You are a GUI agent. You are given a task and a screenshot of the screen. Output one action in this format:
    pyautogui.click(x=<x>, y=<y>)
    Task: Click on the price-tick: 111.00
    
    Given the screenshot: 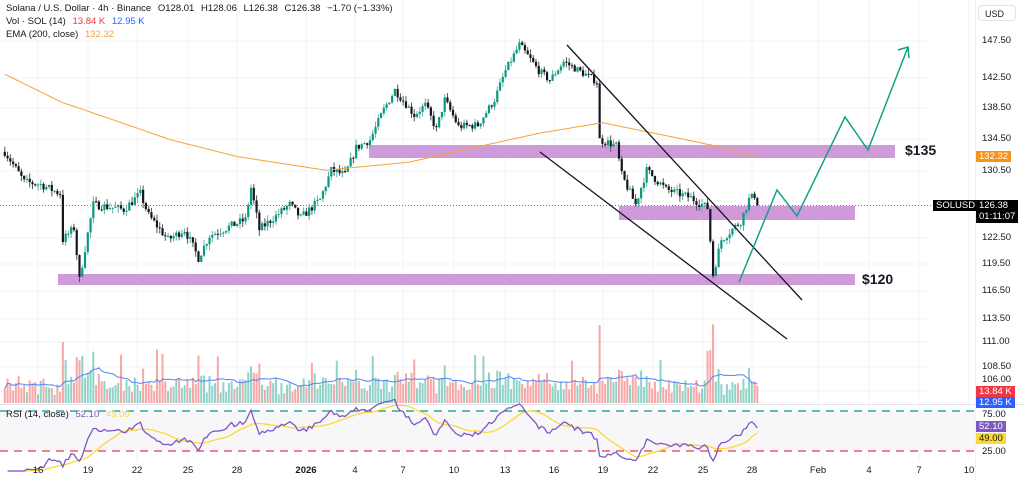 What is the action you would take?
    pyautogui.click(x=996, y=341)
    